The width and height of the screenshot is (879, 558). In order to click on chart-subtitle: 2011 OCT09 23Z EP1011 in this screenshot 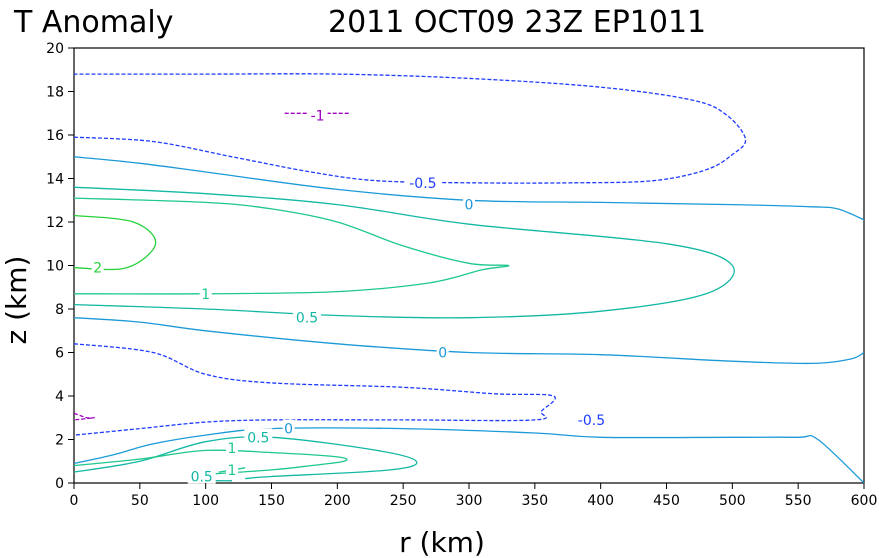, I will do `click(517, 22)`.